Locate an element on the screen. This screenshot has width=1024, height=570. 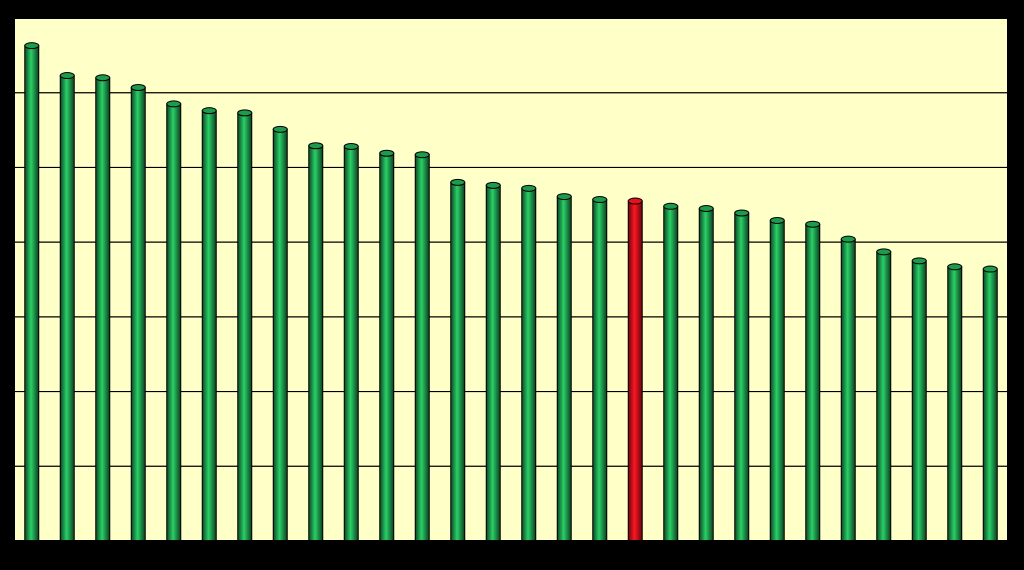
base is located at coordinates (511, 543).